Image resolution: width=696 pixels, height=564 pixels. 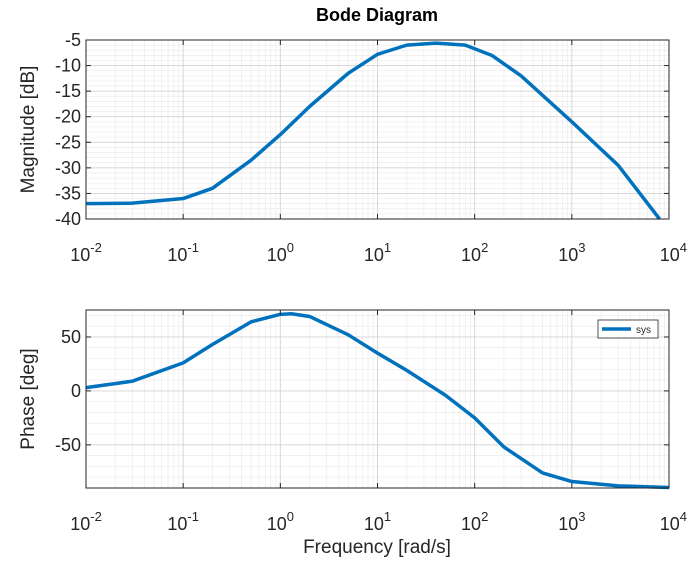 What do you see at coordinates (68, 142) in the screenshot?
I see `magnitude-y-tick-label: -25` at bounding box center [68, 142].